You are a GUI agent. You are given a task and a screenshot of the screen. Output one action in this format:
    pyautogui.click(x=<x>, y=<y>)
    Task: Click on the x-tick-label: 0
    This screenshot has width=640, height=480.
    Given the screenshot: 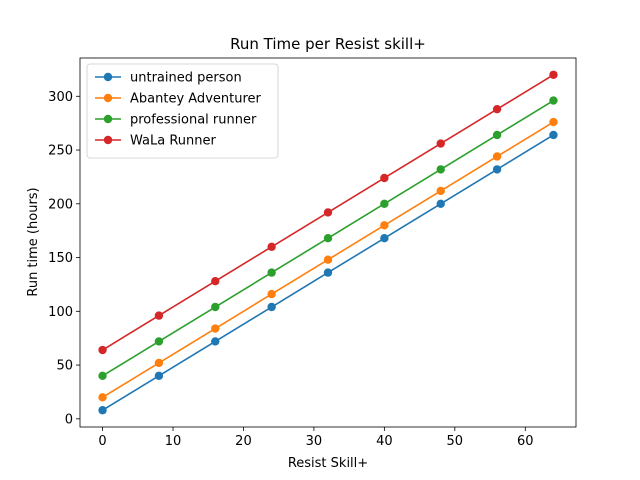 What is the action you would take?
    pyautogui.click(x=102, y=441)
    